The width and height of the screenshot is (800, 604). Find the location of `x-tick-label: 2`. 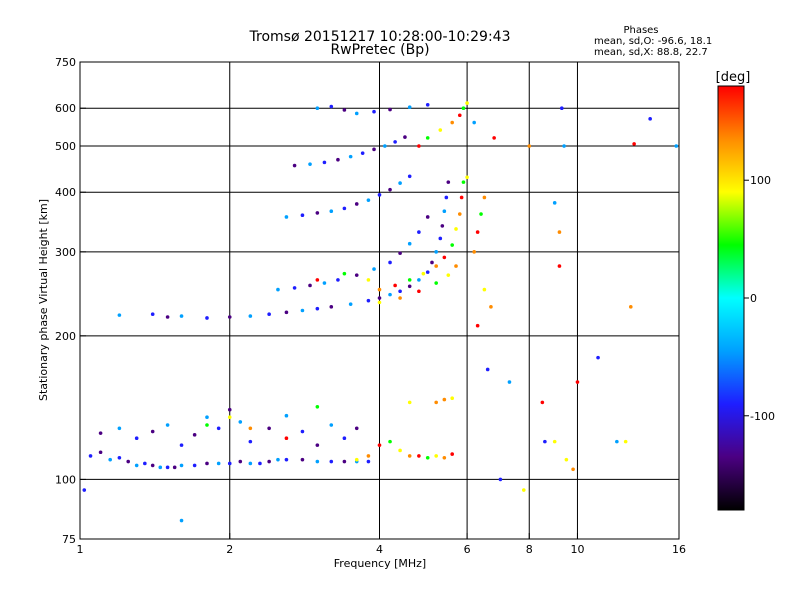

x-tick-label: 2 is located at coordinates (229, 549).